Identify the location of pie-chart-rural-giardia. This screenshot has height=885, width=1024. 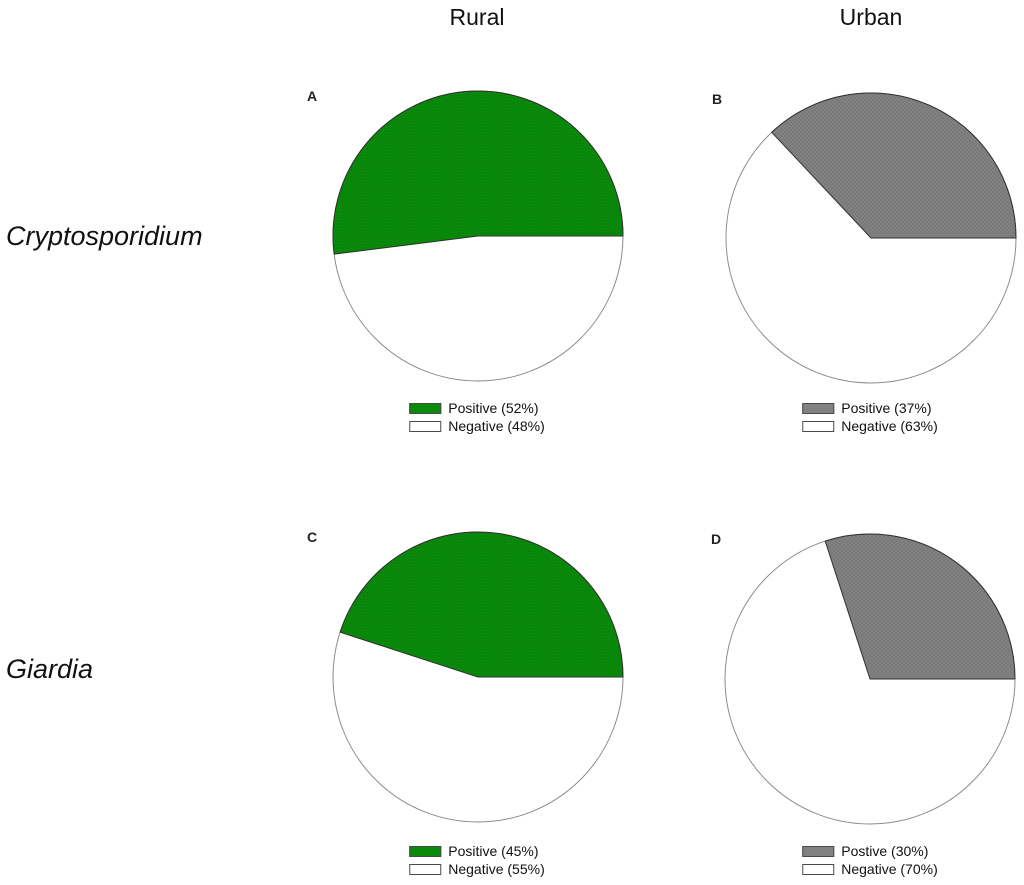
(478, 677).